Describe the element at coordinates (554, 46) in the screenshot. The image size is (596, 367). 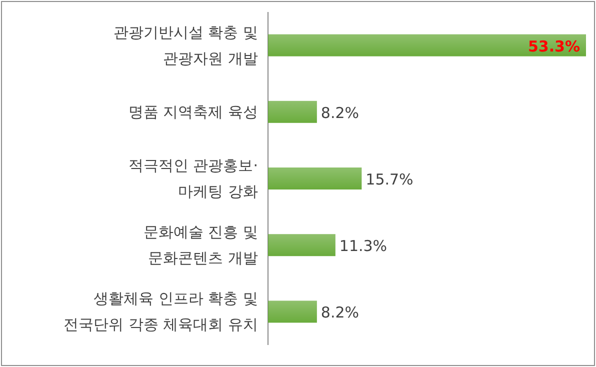
I see `data-label: 53.3%` at that location.